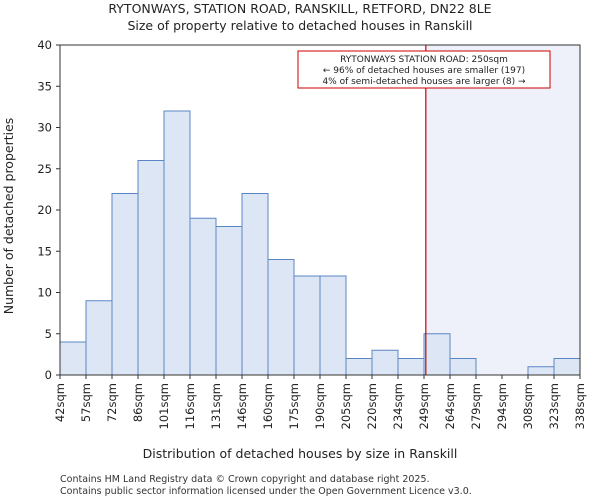 The image size is (600, 500). I want to click on x-tick-label: 190sqm, so click(320, 406).